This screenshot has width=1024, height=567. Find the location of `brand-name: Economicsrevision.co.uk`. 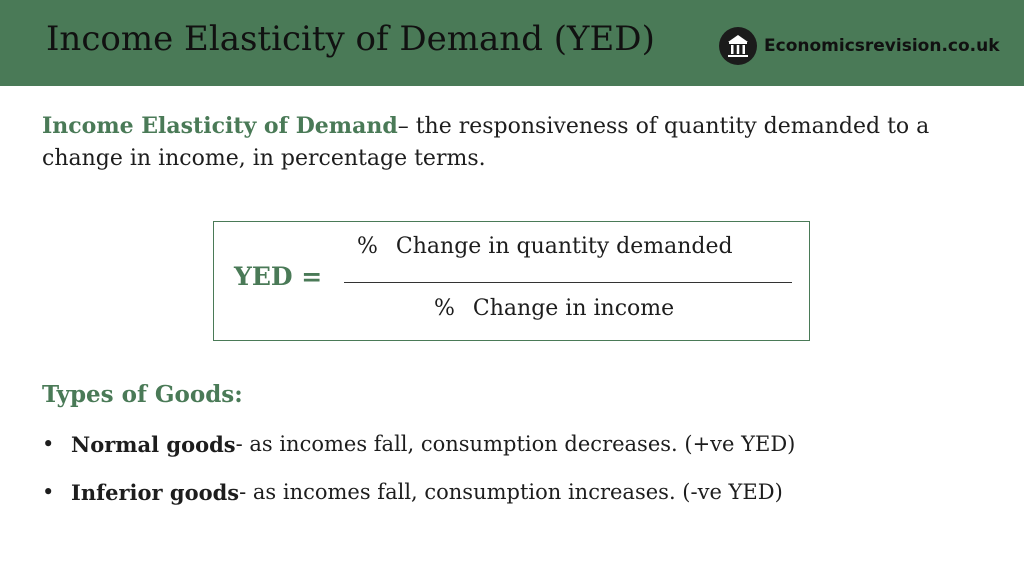

brand-name: Economicsrevision.co.uk is located at coordinates (882, 46).